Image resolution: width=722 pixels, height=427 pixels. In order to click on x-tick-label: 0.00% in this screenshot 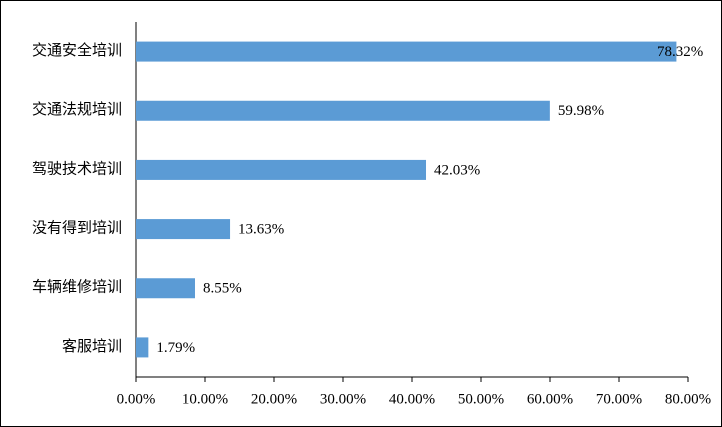, I will do `click(136, 399)`.